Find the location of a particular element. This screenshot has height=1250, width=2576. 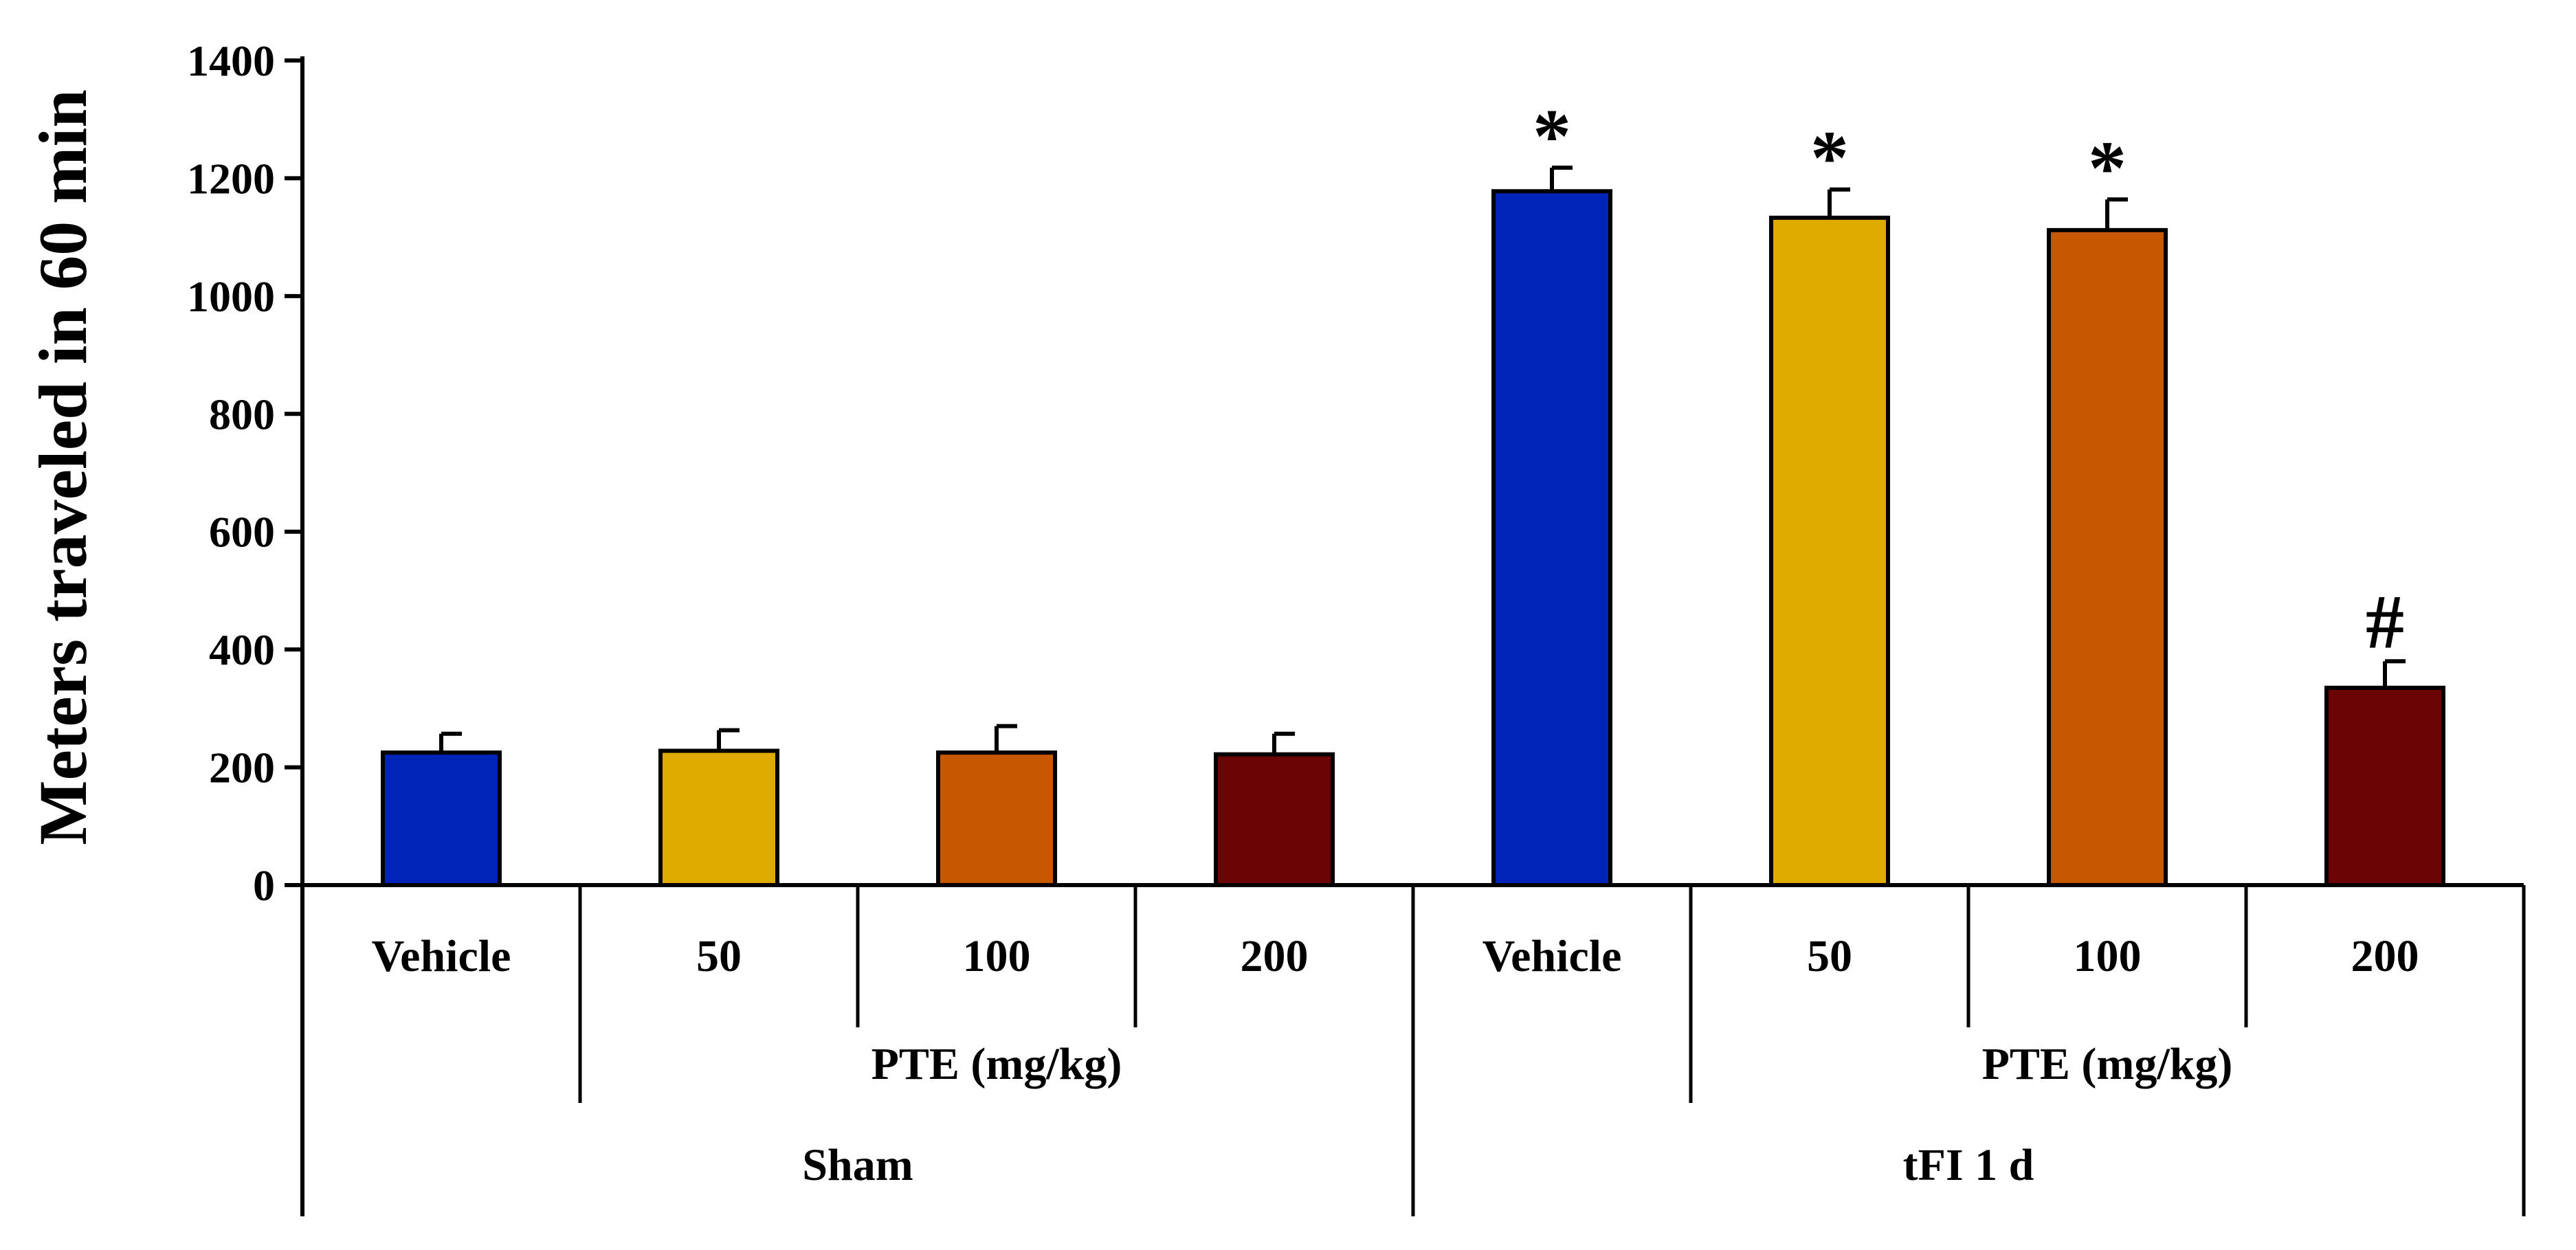

y-tick-label: 1000 is located at coordinates (231, 297).